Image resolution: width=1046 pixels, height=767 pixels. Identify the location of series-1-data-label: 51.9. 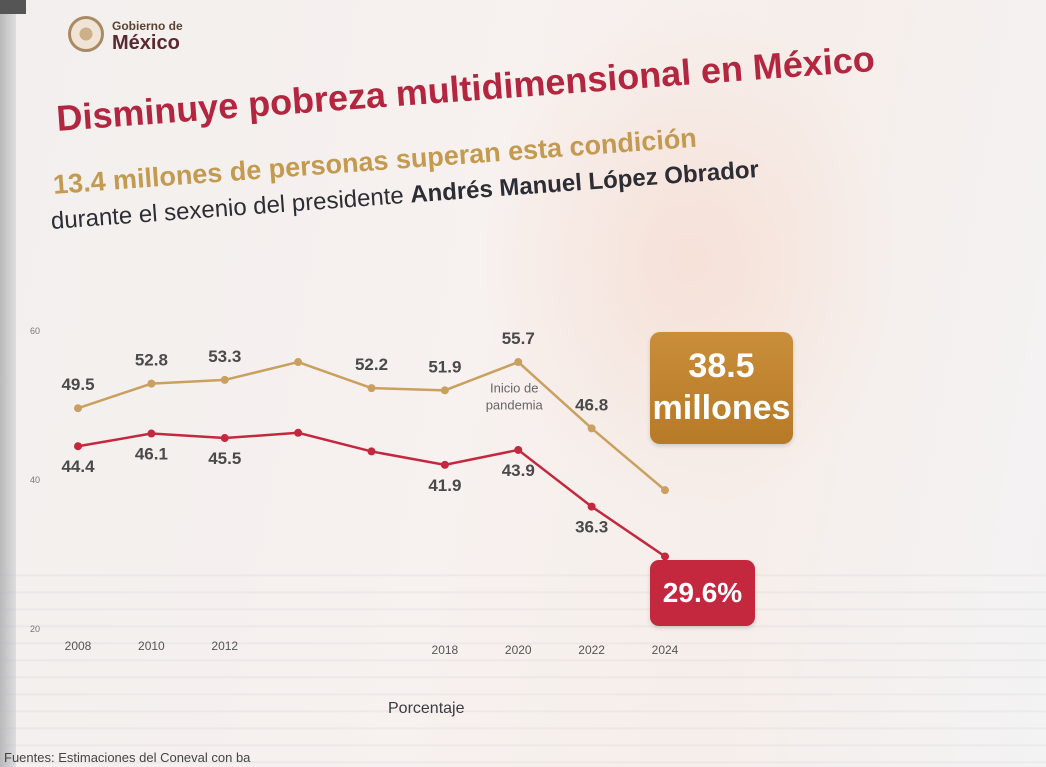
(444, 366).